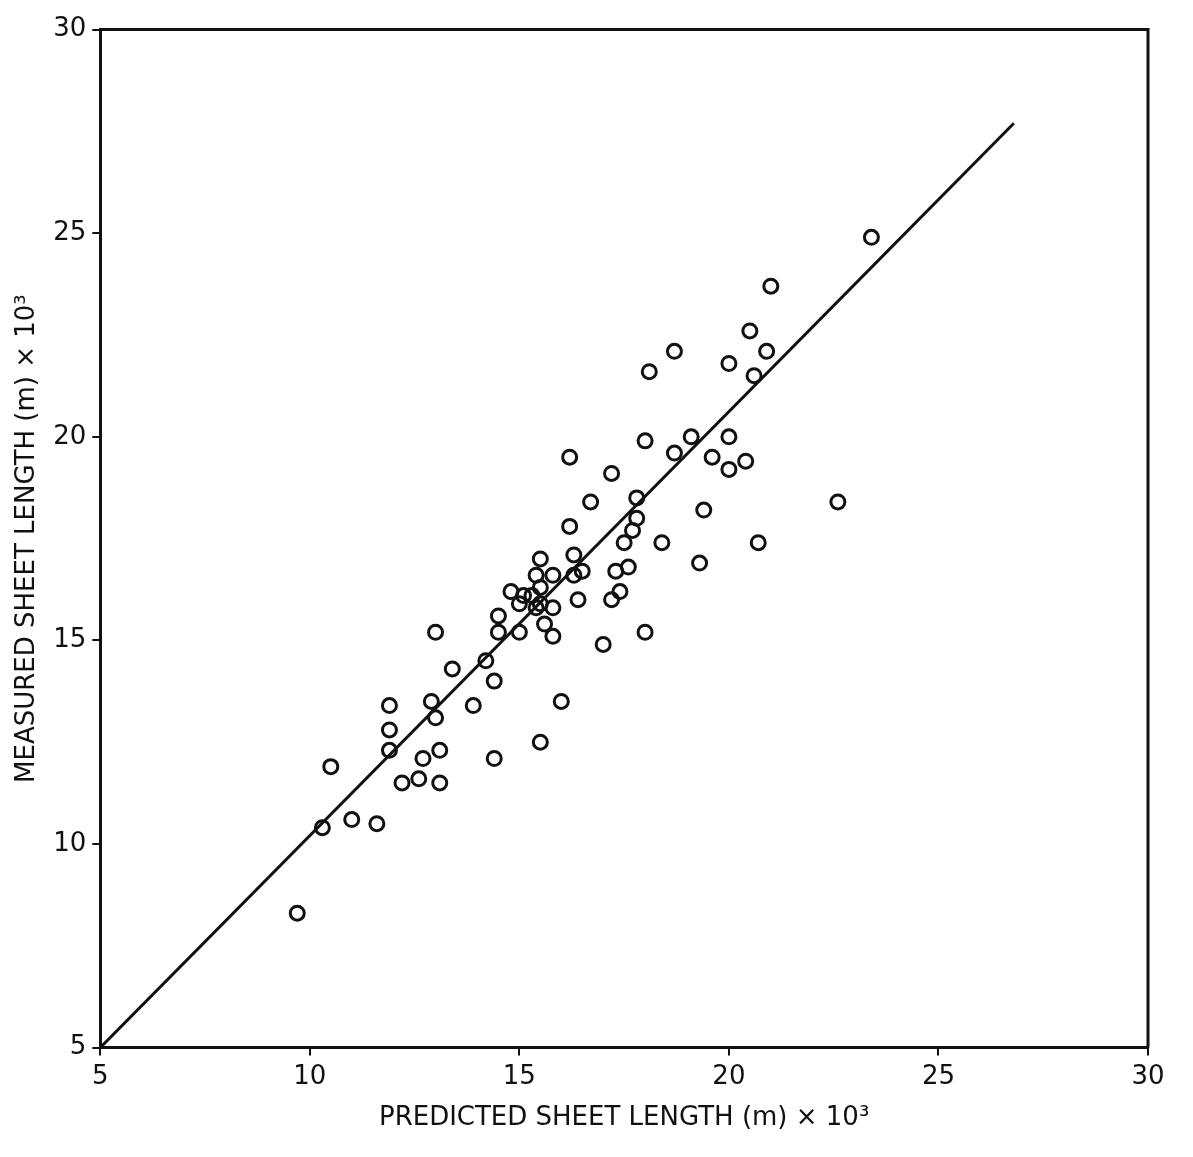  Describe the element at coordinates (78, 1045) in the screenshot. I see `y-tick-label: 5` at that location.